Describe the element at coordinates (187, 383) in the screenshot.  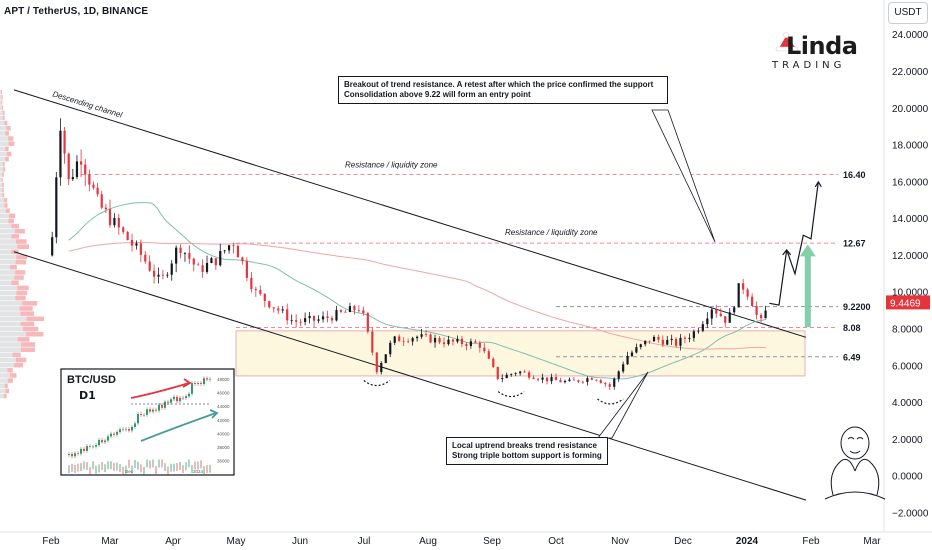
I see `btc-red-arrowhead` at that location.